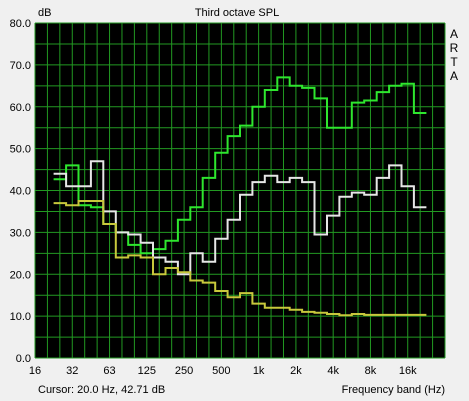  What do you see at coordinates (20, 66) in the screenshot?
I see `y-tick-label: 70.0` at bounding box center [20, 66].